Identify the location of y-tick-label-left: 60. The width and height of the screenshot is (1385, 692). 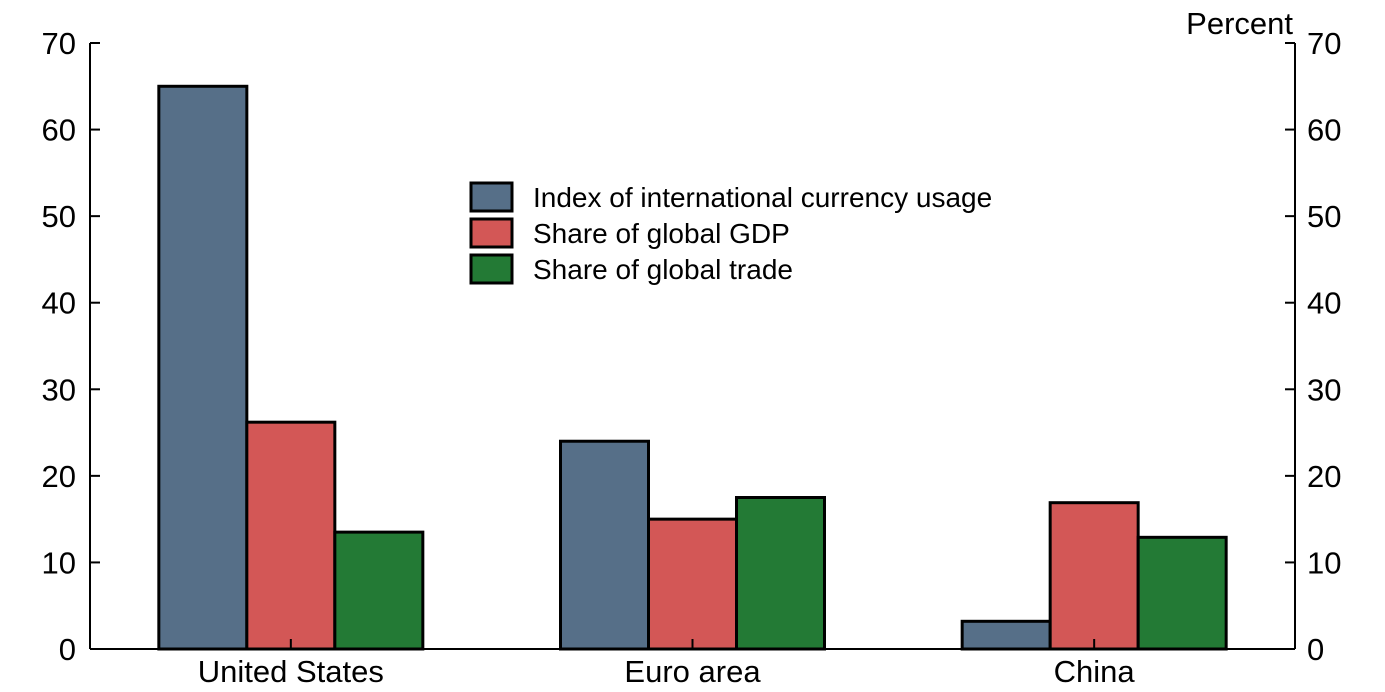
(59, 130).